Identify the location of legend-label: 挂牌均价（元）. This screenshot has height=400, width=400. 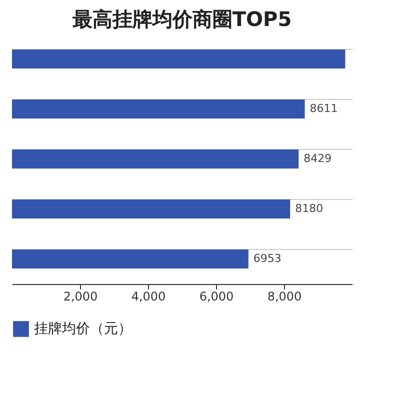
(83, 329).